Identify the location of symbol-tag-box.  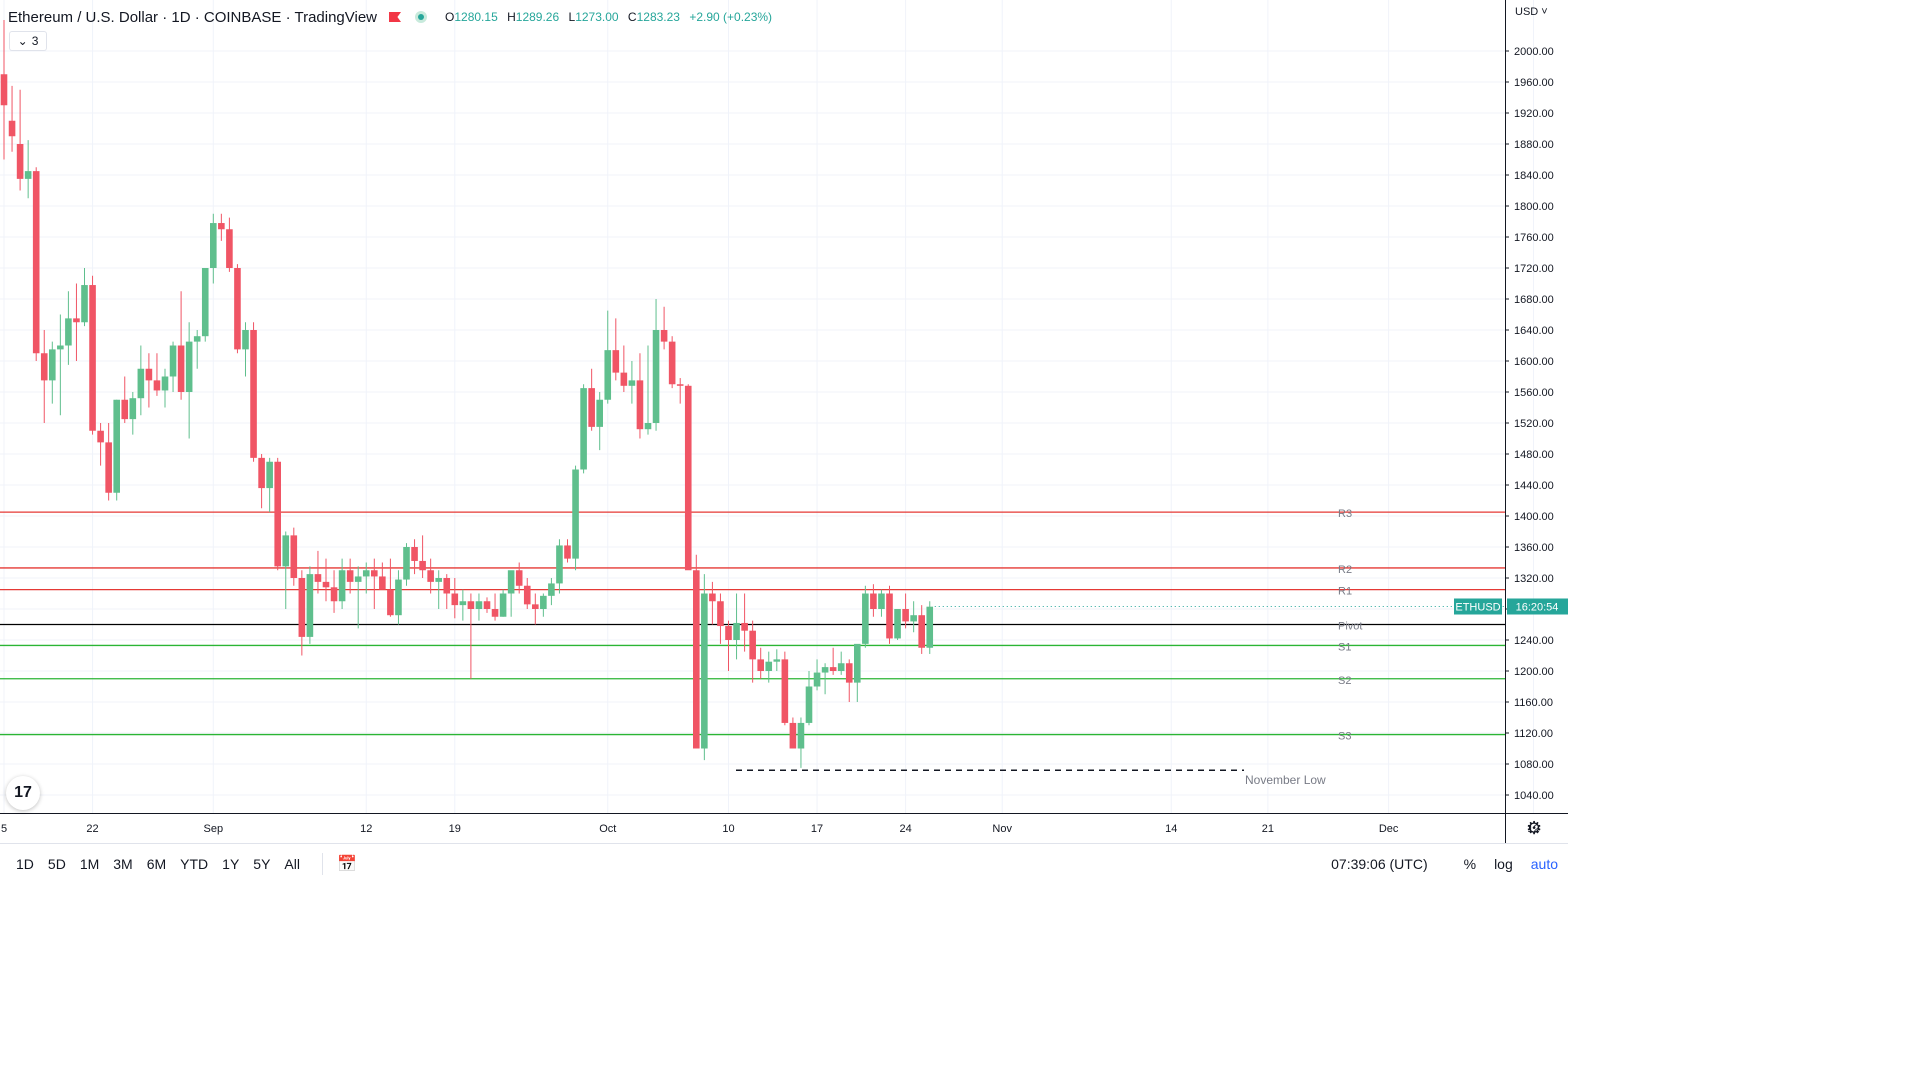
(1478, 606).